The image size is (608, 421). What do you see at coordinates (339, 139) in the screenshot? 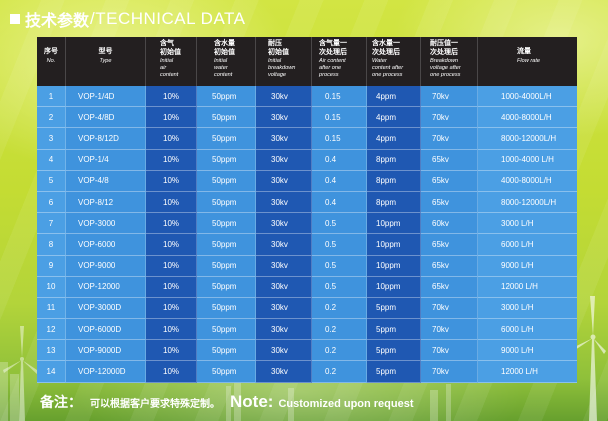
I see `cell-air-content-after: 0.15` at bounding box center [339, 139].